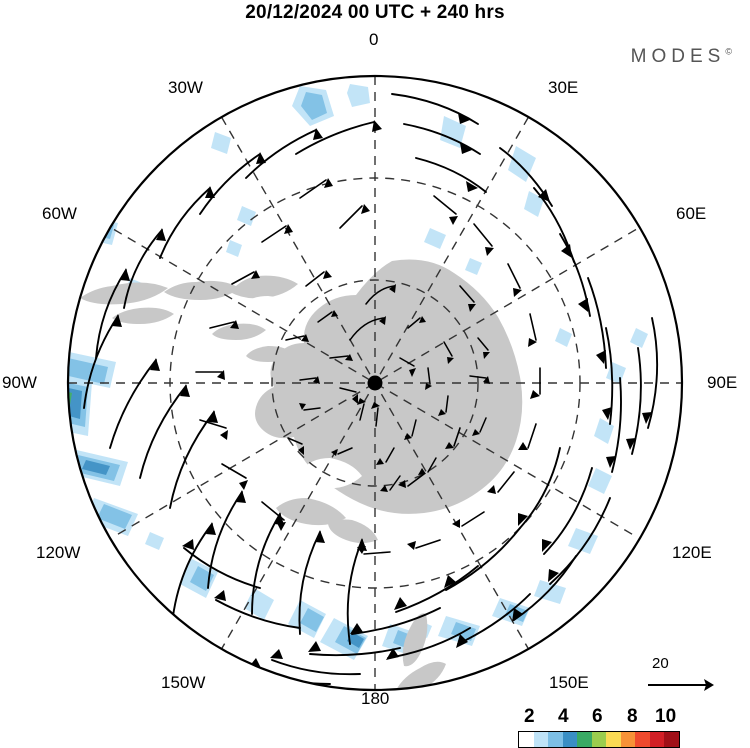 This screenshot has height=748, width=750. I want to click on colorbar-tick-6: 6, so click(597, 716).